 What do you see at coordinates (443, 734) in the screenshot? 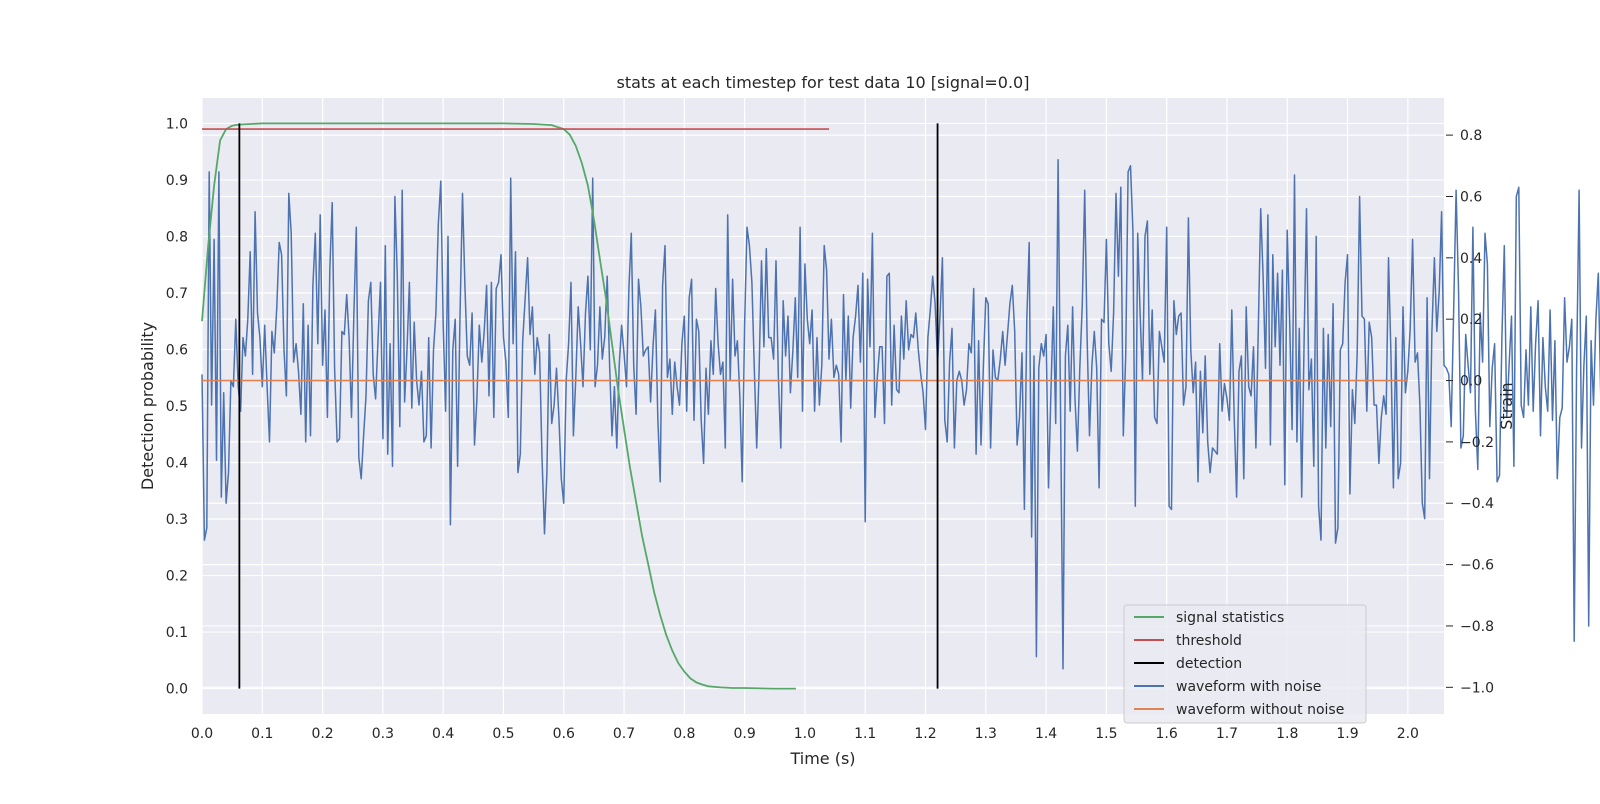
I see `x-tick-label: 0.4` at bounding box center [443, 734].